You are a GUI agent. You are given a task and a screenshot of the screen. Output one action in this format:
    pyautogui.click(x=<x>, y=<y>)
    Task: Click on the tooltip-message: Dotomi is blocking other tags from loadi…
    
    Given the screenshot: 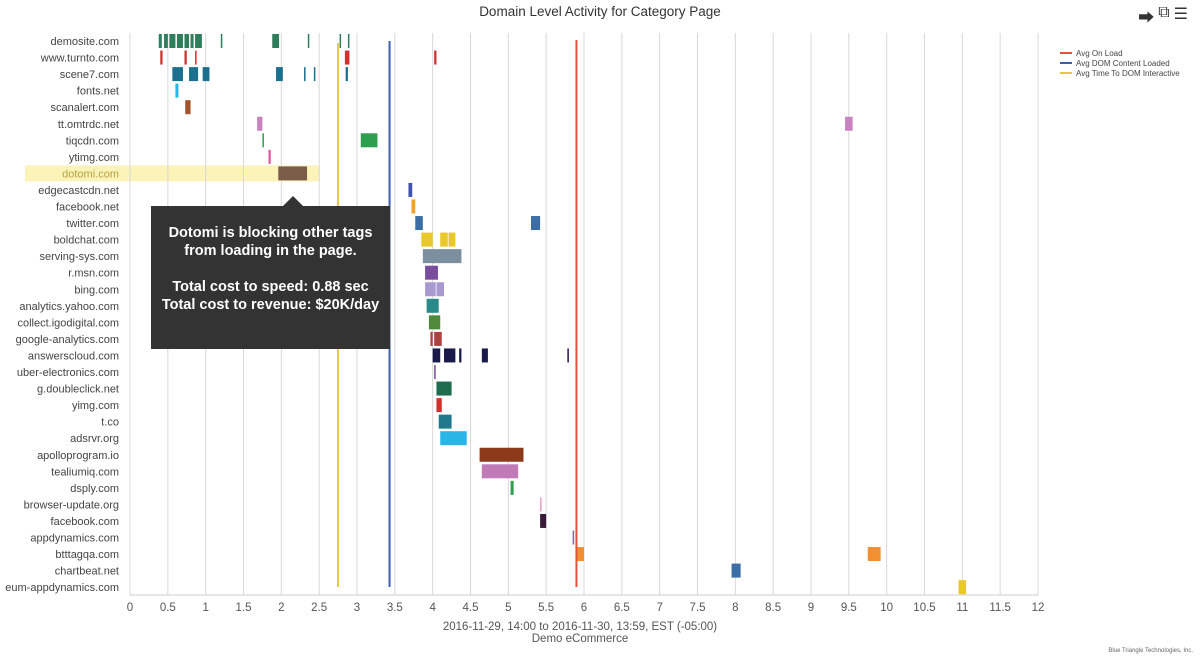 What is the action you would take?
    pyautogui.click(x=270, y=242)
    